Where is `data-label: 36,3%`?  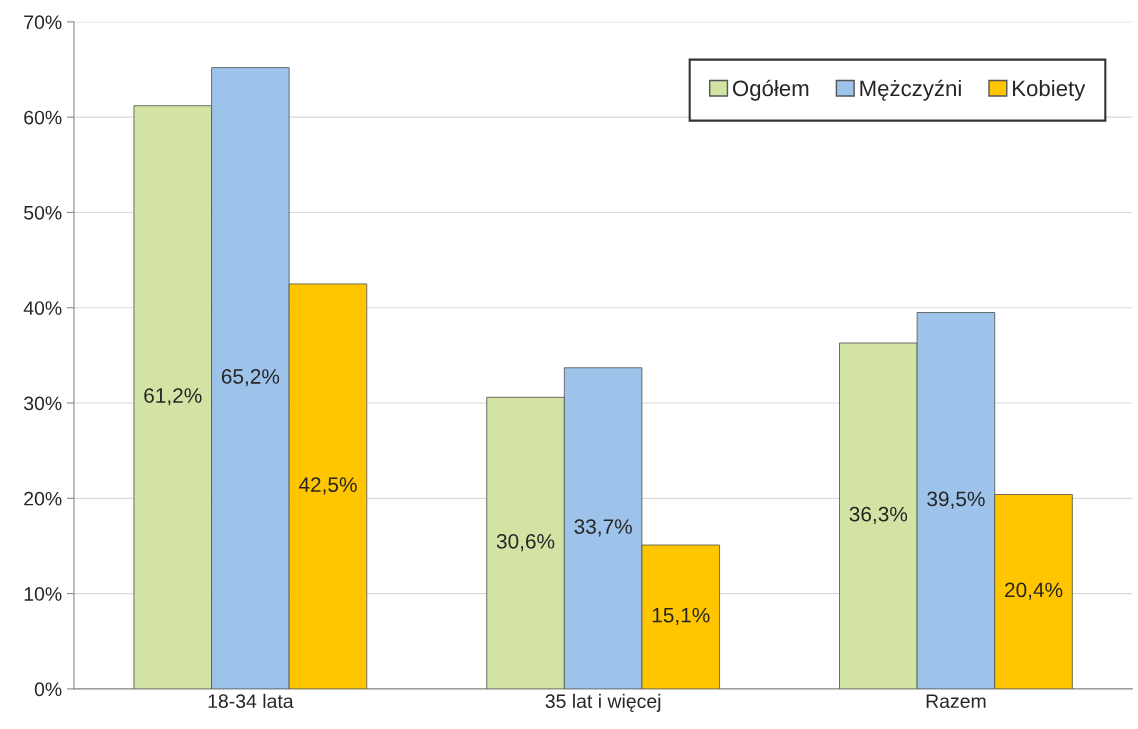 data-label: 36,3% is located at coordinates (878, 515).